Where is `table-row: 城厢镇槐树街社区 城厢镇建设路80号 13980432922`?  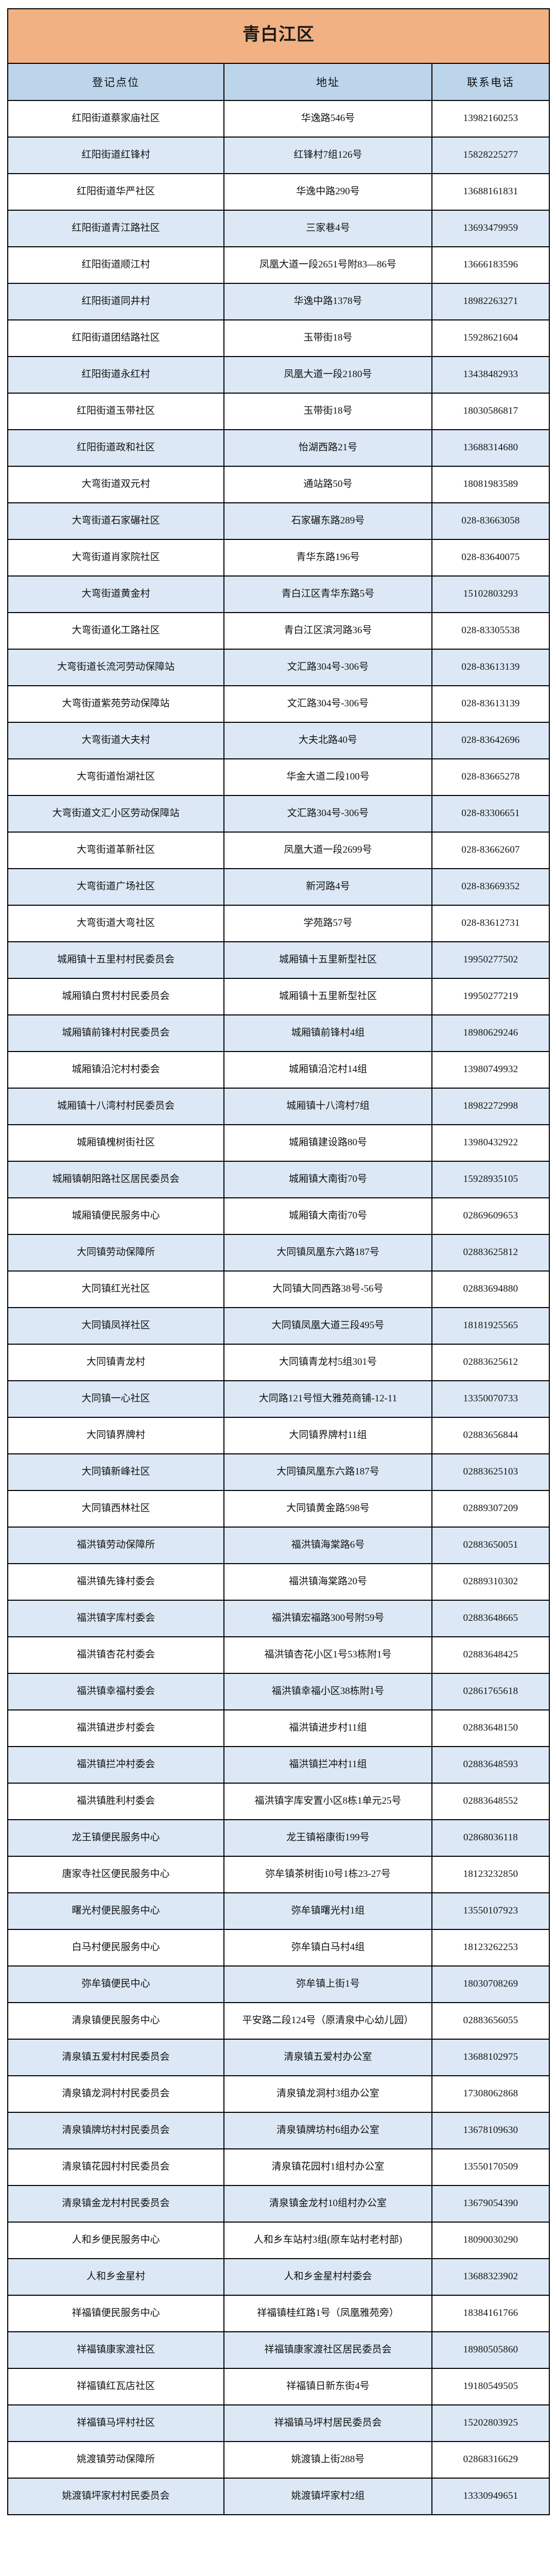 table-row: 城厢镇槐树街社区 城厢镇建设路80号 13980432922 is located at coordinates (278, 1143).